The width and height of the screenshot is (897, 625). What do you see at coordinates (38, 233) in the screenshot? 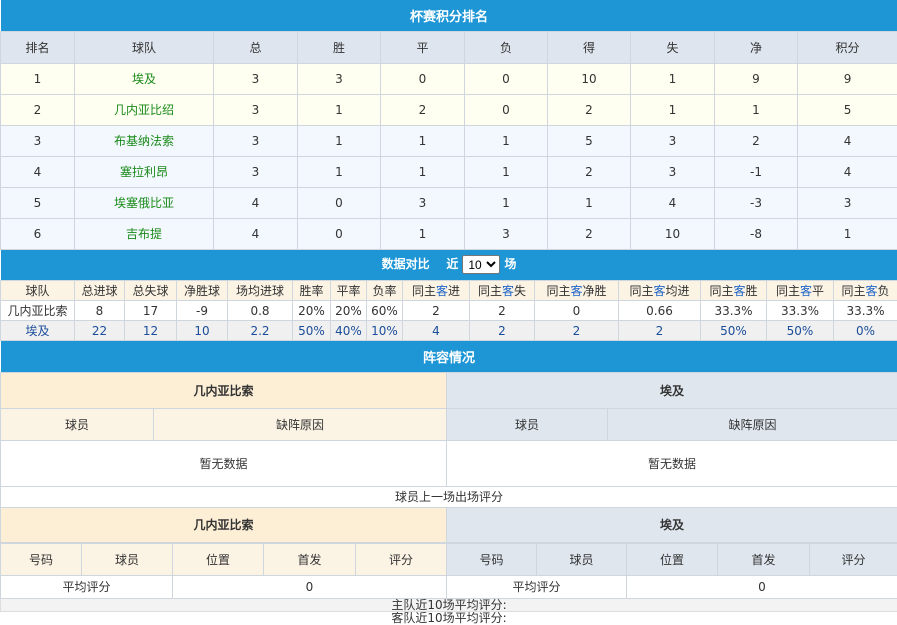
I see `standings-cell: 6` at bounding box center [38, 233].